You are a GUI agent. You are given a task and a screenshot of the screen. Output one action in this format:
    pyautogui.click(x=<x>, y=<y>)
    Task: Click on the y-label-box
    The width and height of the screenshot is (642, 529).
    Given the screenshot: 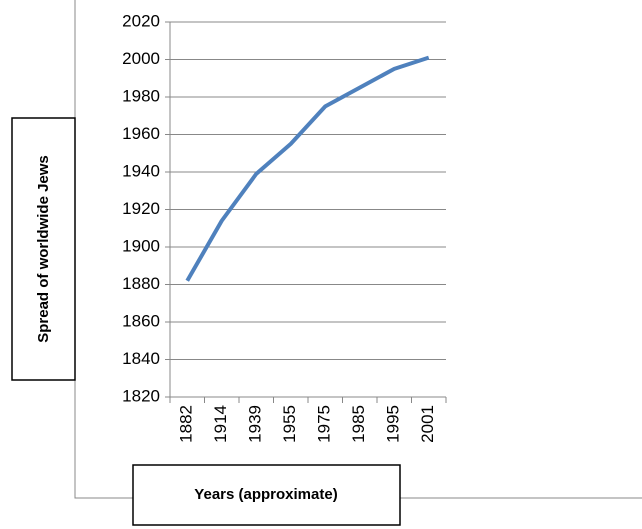 What is the action you would take?
    pyautogui.click(x=43, y=249)
    